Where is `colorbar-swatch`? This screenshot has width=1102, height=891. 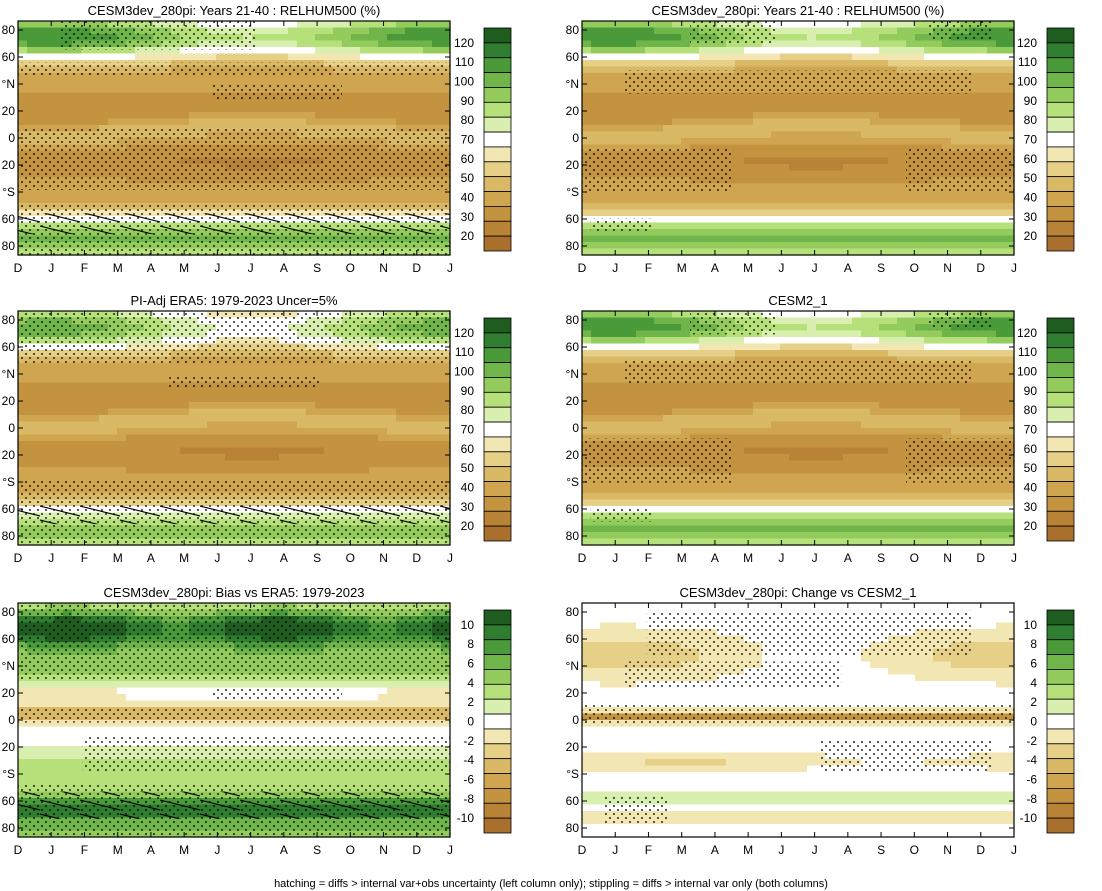
colorbar-swatch is located at coordinates (497, 124).